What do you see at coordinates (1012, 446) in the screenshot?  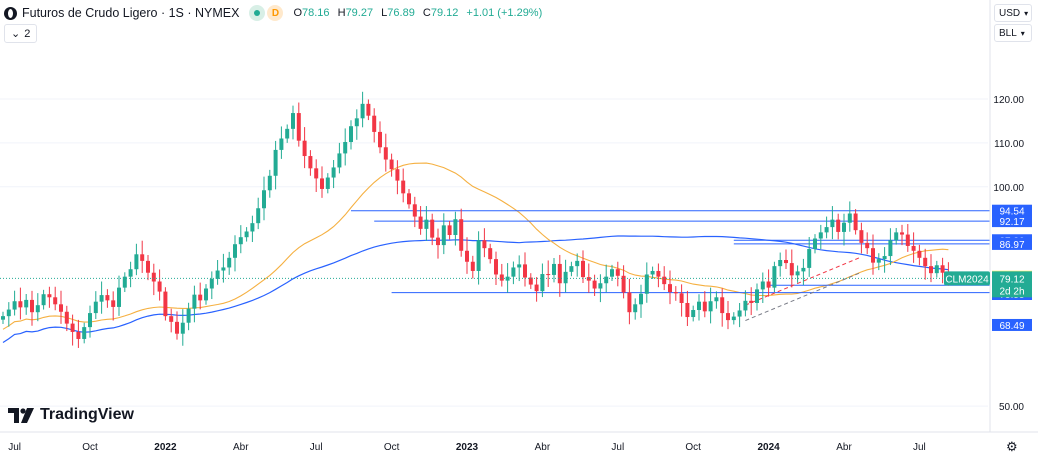 I see `settings-gear-icon: ⚙` at bounding box center [1012, 446].